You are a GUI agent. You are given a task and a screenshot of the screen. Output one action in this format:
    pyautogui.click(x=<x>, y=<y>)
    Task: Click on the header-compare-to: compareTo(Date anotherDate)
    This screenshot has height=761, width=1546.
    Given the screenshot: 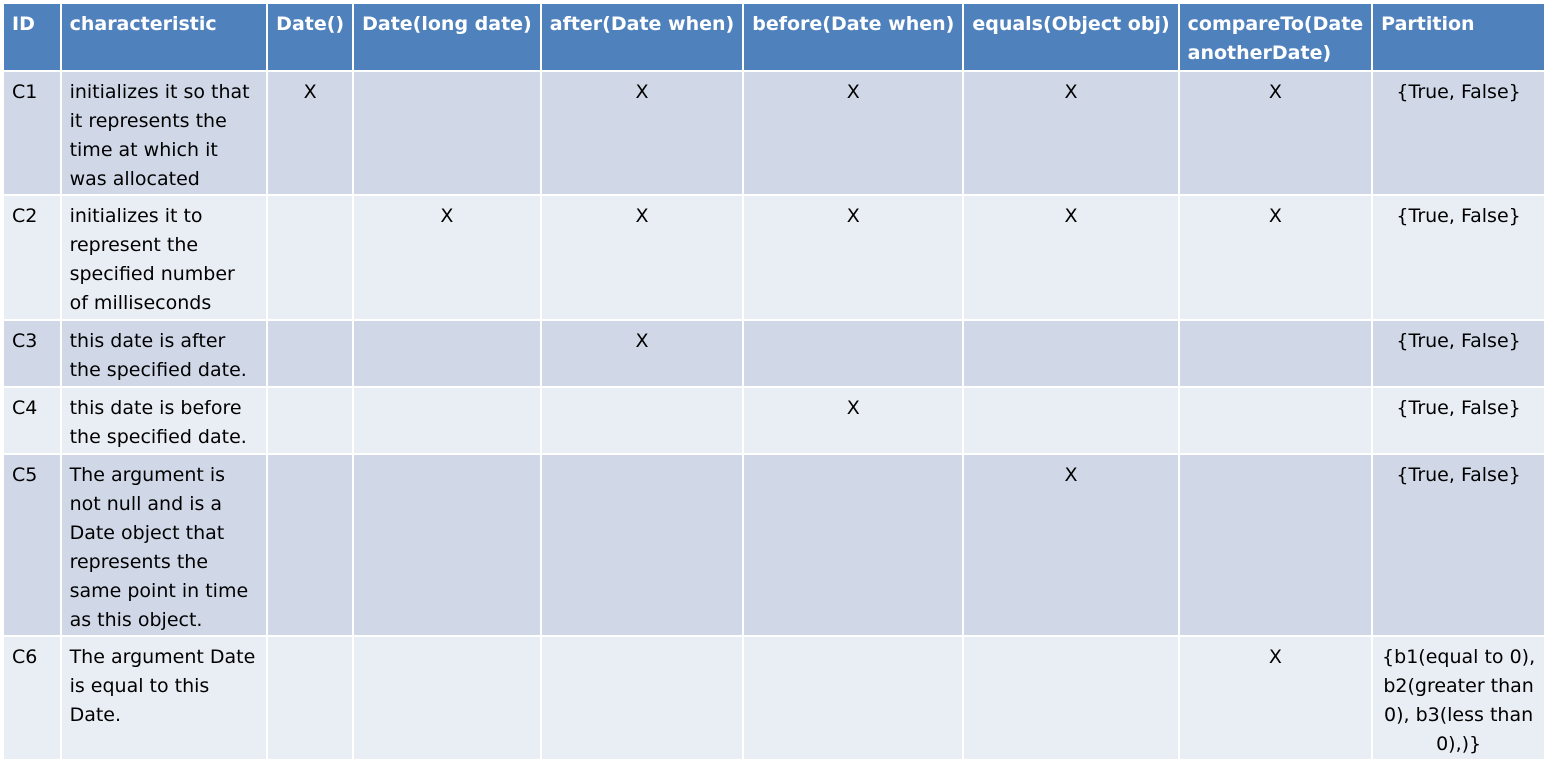 What is the action you would take?
    pyautogui.click(x=1275, y=37)
    